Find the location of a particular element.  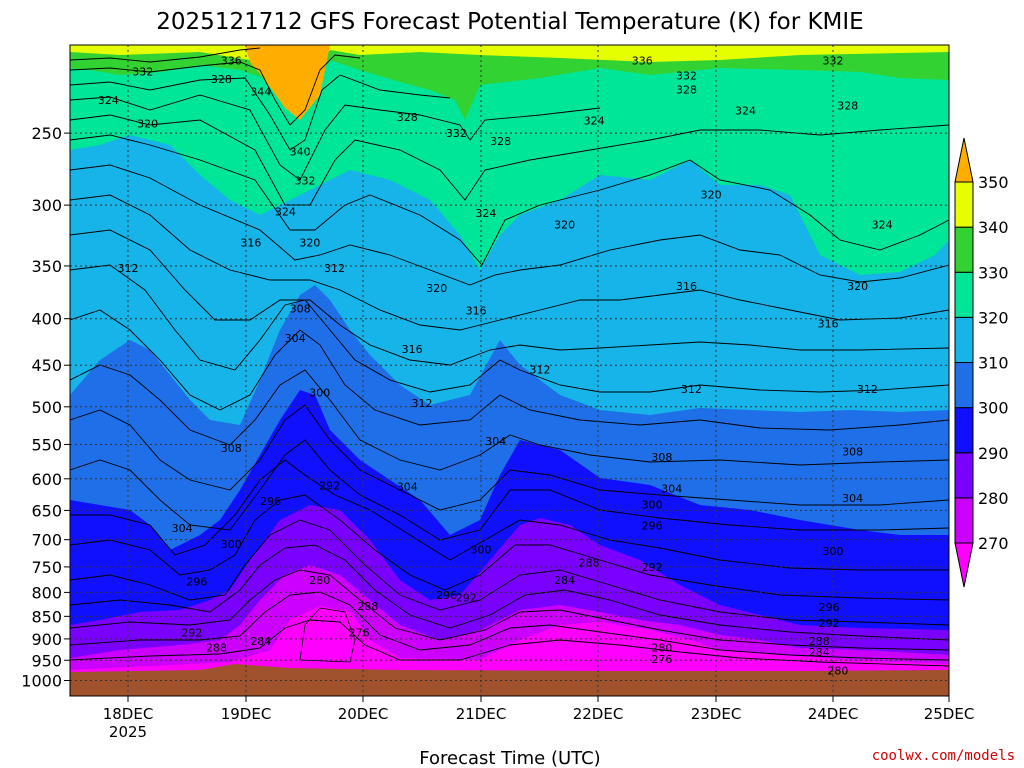

y-tick-label: 250 is located at coordinates (46, 133).